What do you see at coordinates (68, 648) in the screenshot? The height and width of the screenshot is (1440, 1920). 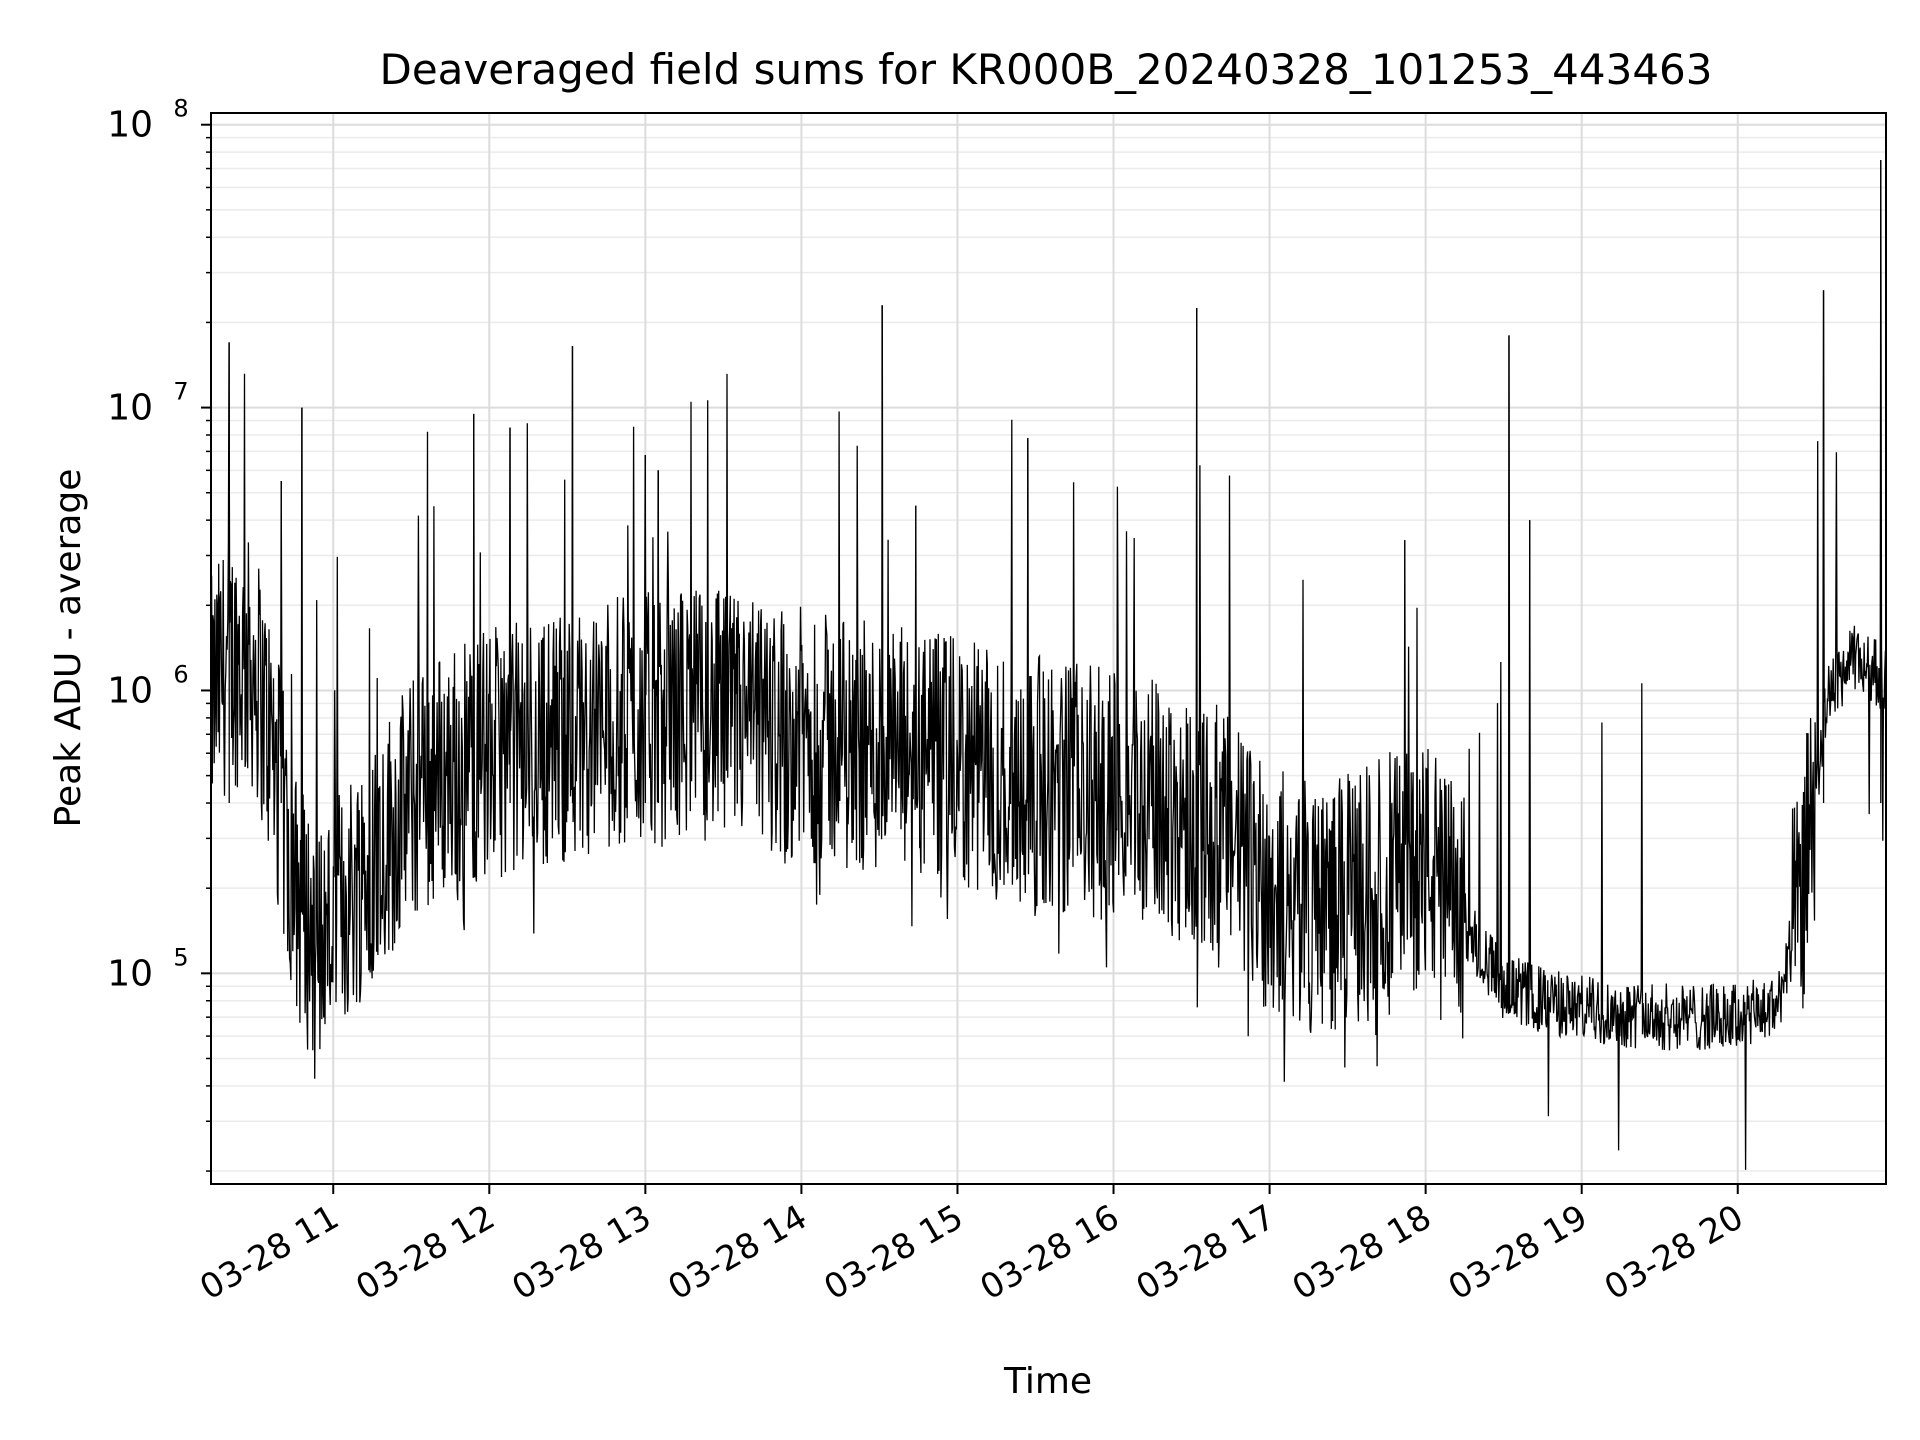 I see `y-axis-label: Peak ADU - average` at bounding box center [68, 648].